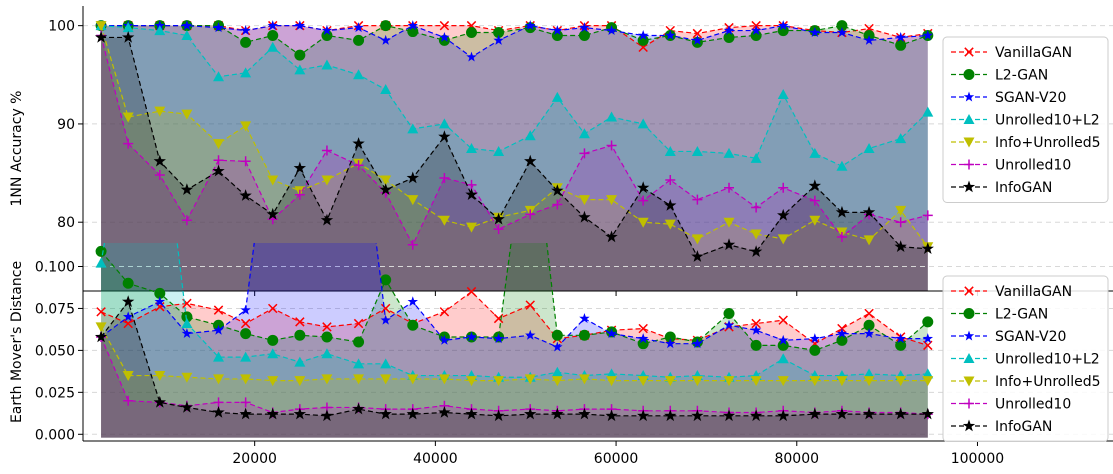 Image resolution: width=1113 pixels, height=474 pixels. What do you see at coordinates (1023, 188) in the screenshot?
I see `legend-label: InfoGAN` at bounding box center [1023, 188].